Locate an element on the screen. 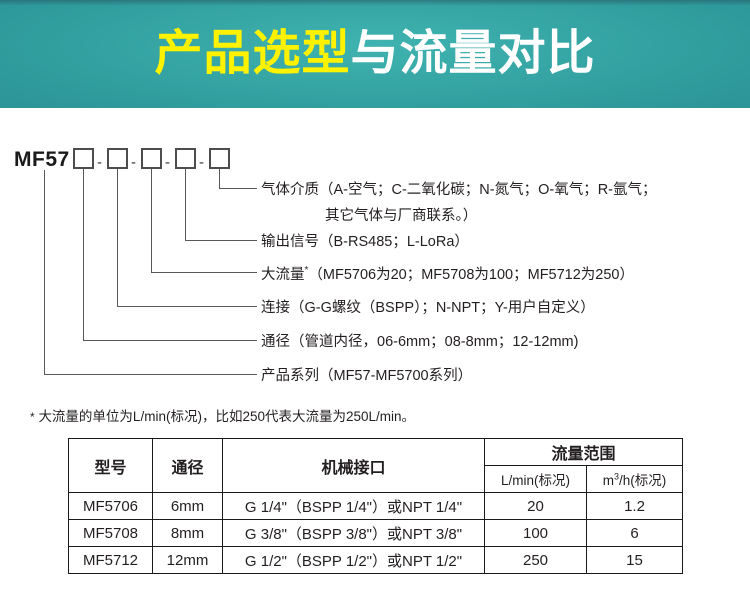  leader-label-connection: 连接（G-G螺纹（BSPP）；N-NPT；Y-用户自定义） is located at coordinates (428, 308).